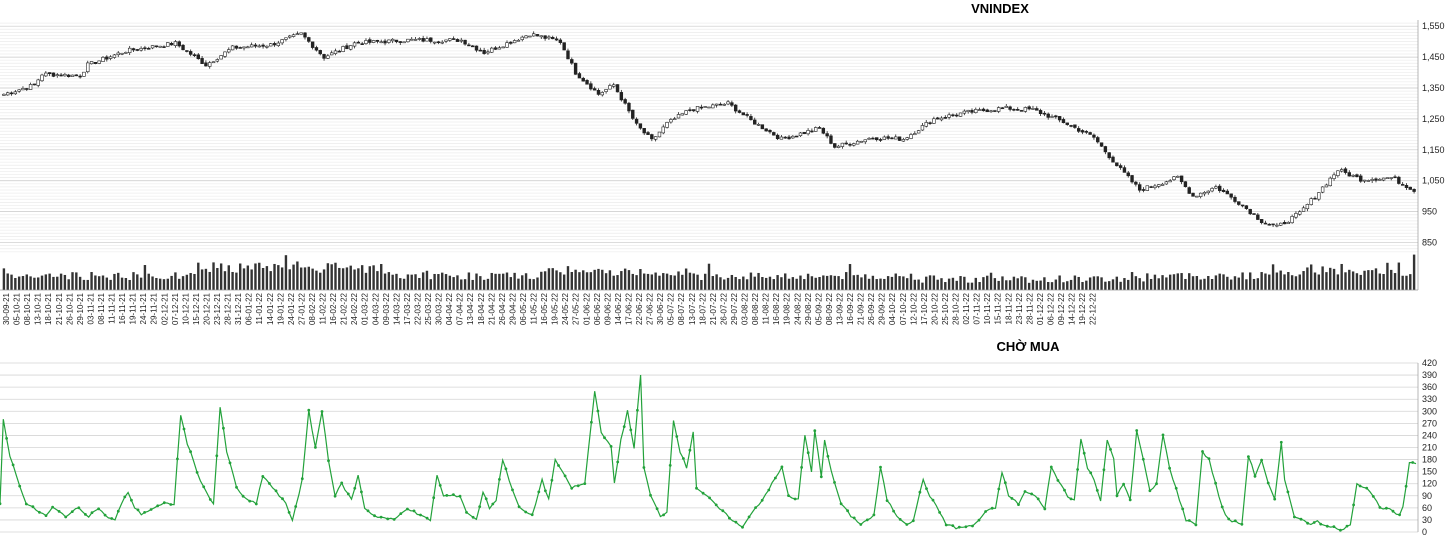 Image resolution: width=1456 pixels, height=547 pixels. Describe the element at coordinates (818, 308) in the screenshot. I see `x-tick-label: 05-09-22` at that location.